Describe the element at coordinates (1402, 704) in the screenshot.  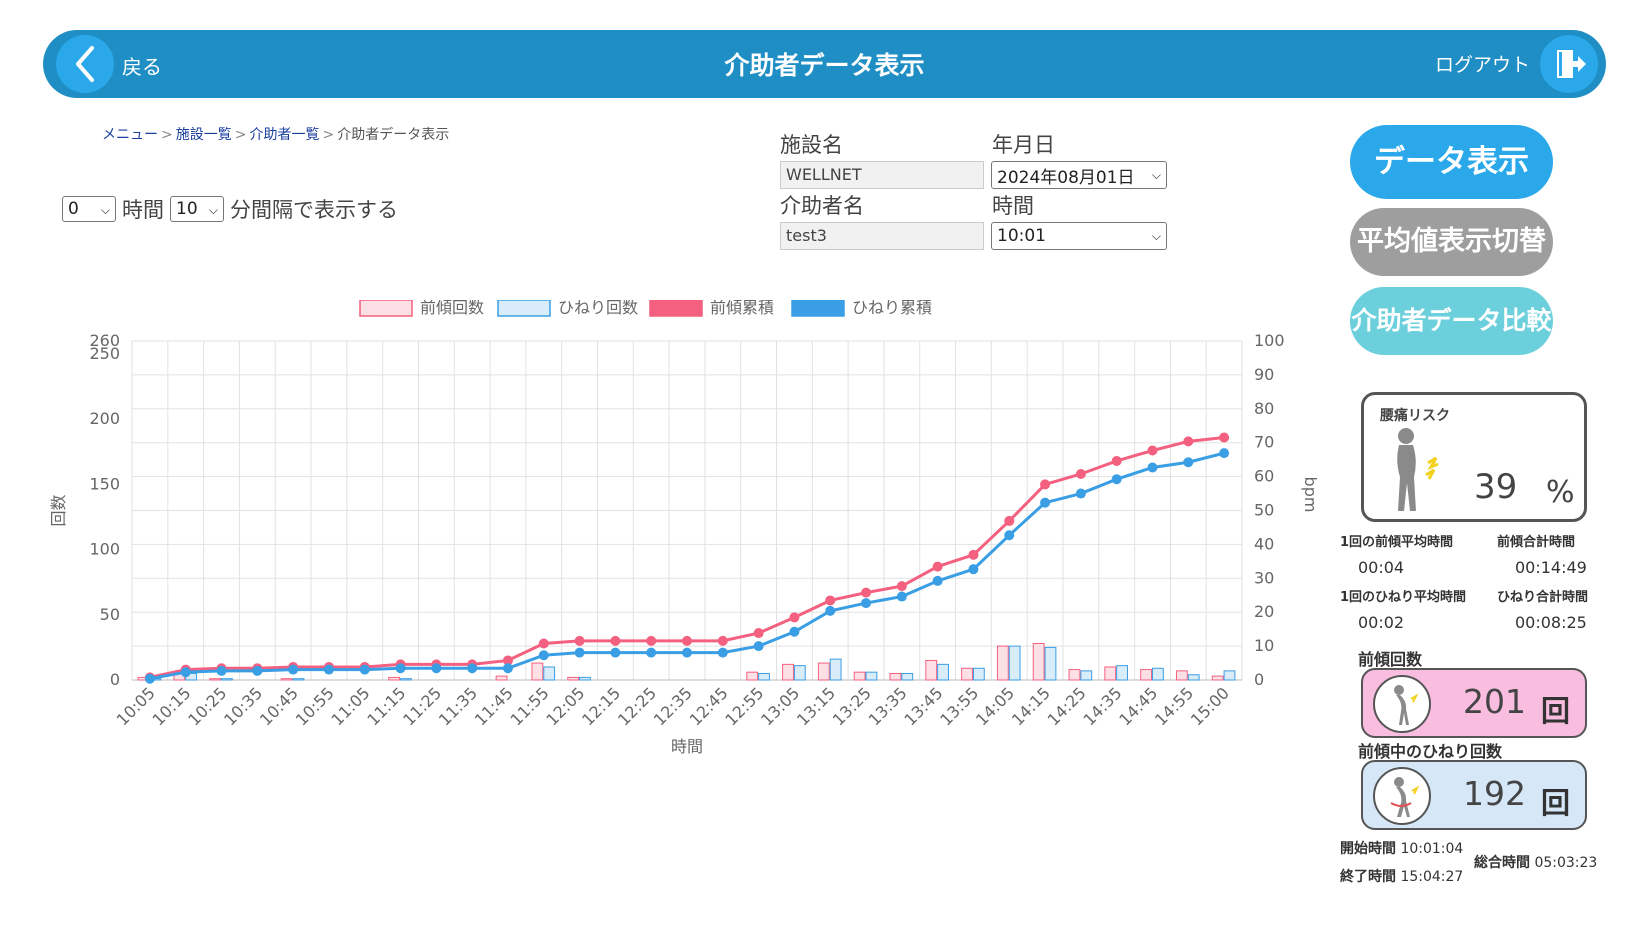
I see `person-bending-icon` at that location.